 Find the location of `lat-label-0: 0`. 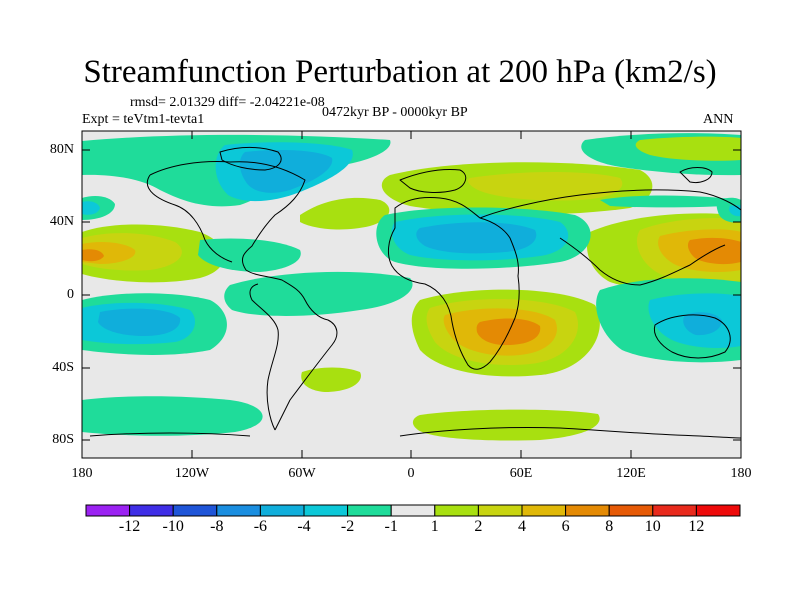

lat-label-0: 0 is located at coordinates (70, 294).